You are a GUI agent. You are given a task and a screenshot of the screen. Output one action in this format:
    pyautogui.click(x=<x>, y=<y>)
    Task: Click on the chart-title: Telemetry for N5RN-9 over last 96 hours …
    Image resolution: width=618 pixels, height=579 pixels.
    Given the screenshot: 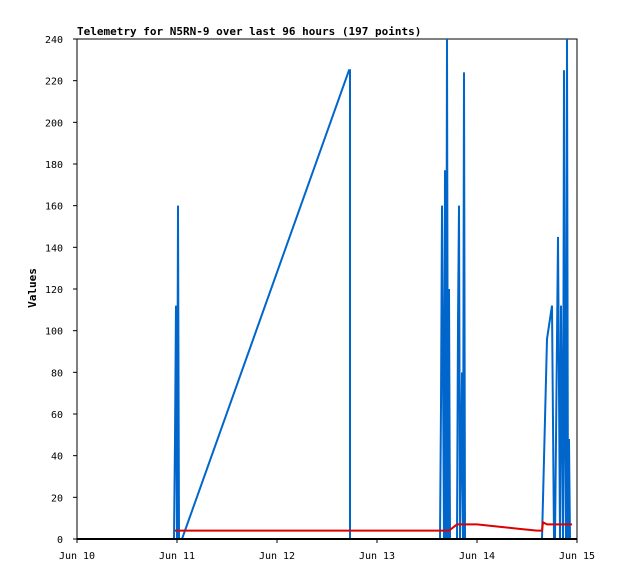 What is the action you would take?
    pyautogui.click(x=249, y=31)
    